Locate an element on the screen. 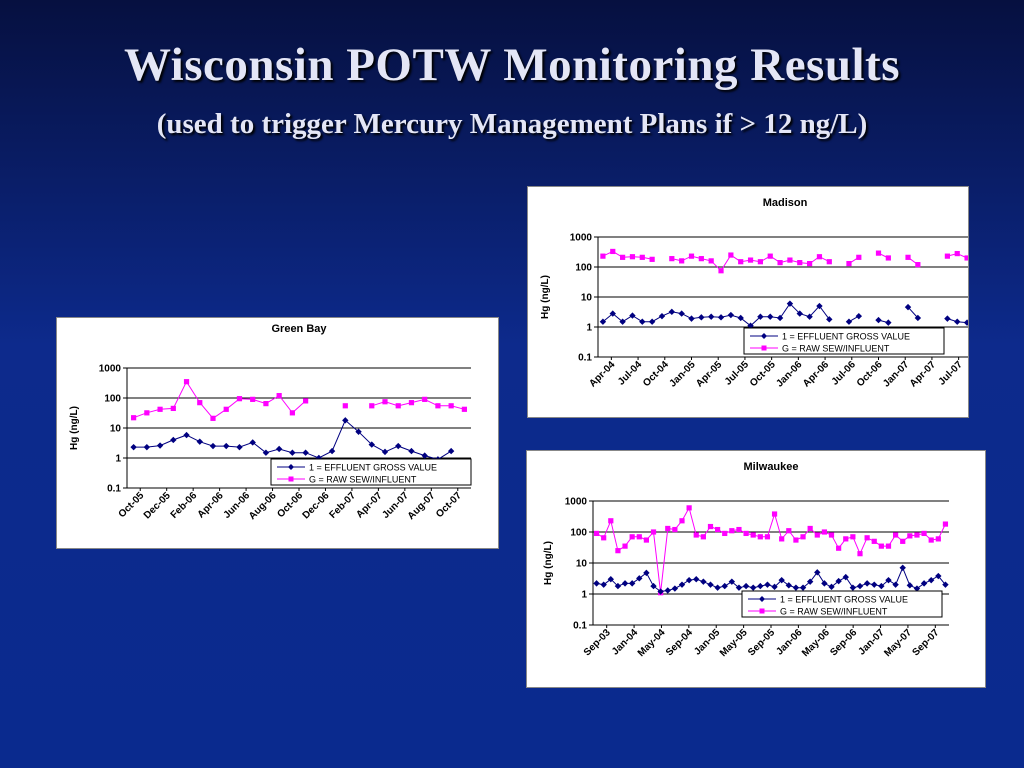 The height and width of the screenshot is (768, 1024). y-tick-label: 10 is located at coordinates (116, 429).